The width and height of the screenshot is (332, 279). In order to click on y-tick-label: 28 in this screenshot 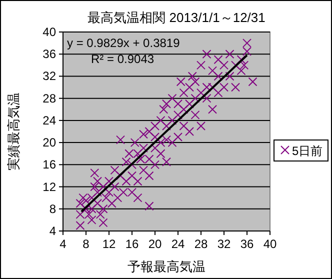, I will do `click(49, 98)`.